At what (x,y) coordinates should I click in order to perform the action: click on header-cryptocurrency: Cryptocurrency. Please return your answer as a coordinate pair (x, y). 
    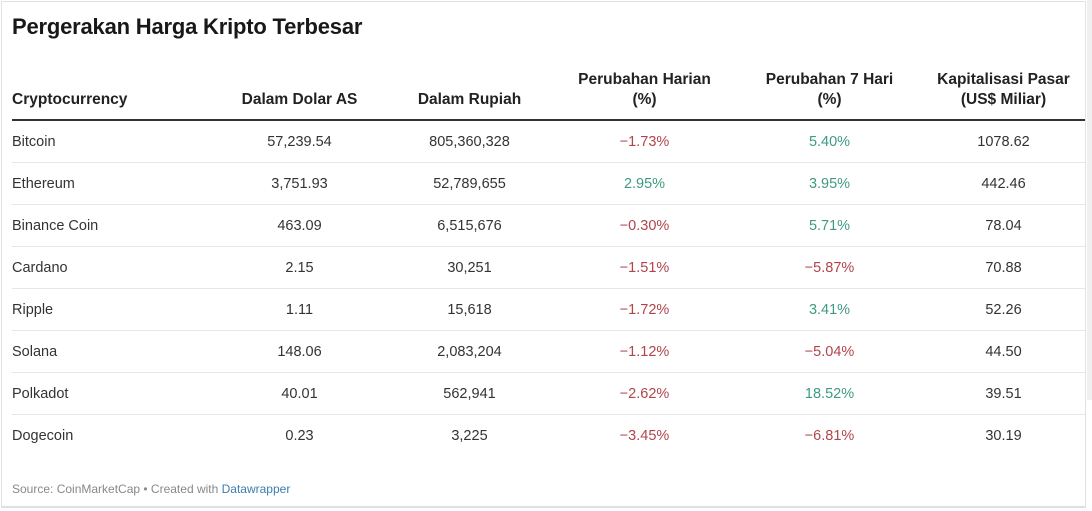
    Looking at the image, I should click on (112, 95).